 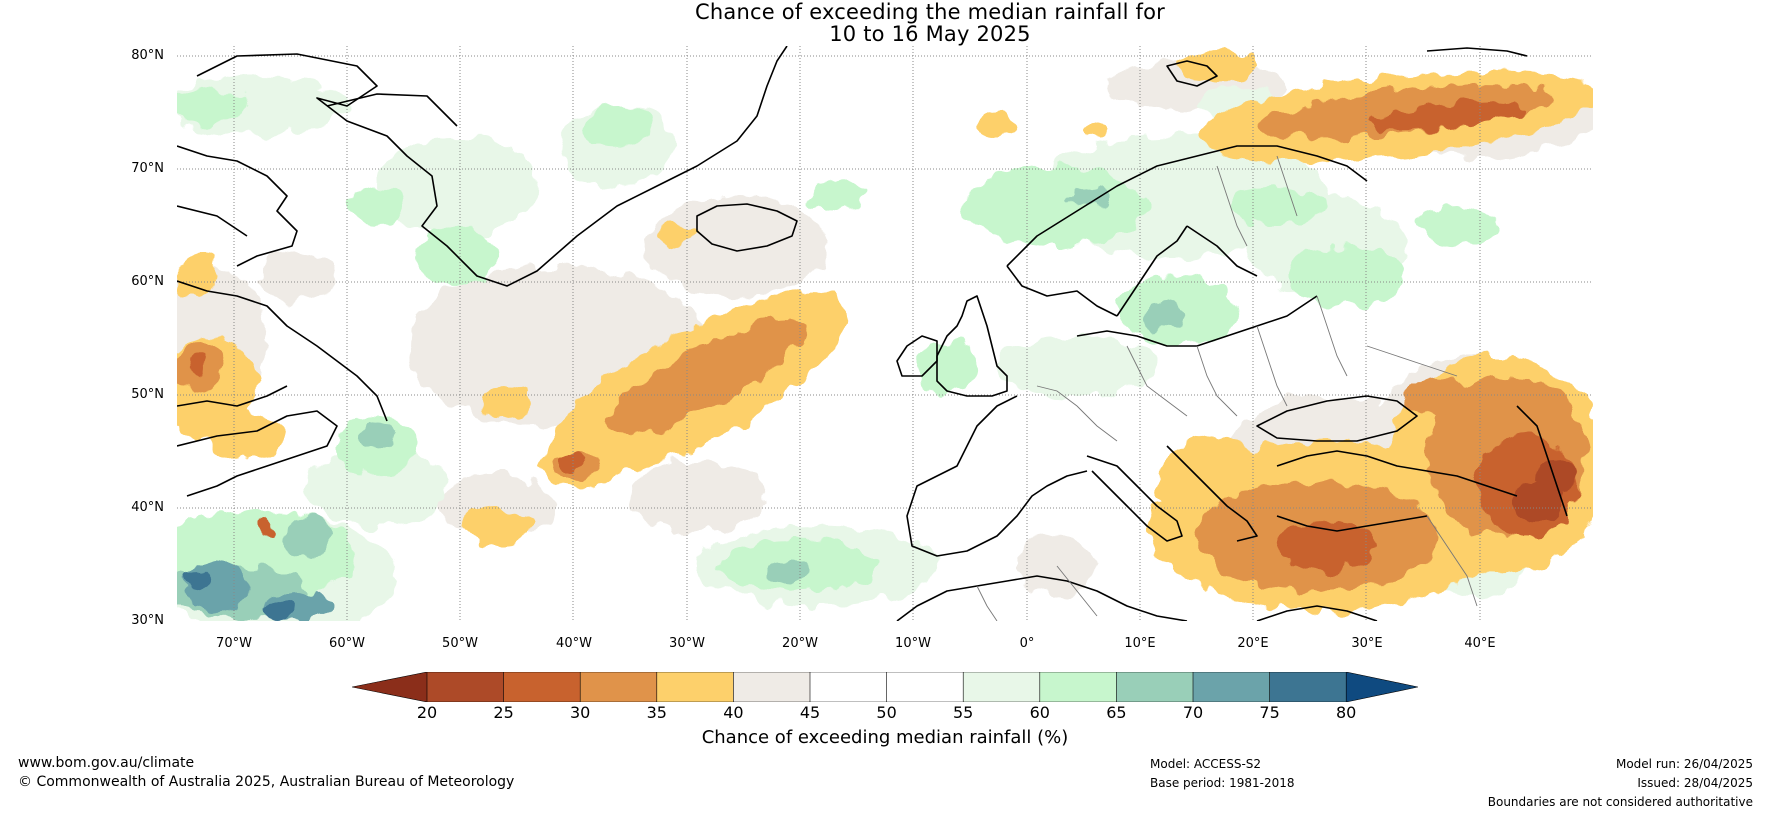 What do you see at coordinates (427, 712) in the screenshot?
I see `colorbar-tick-20: 20` at bounding box center [427, 712].